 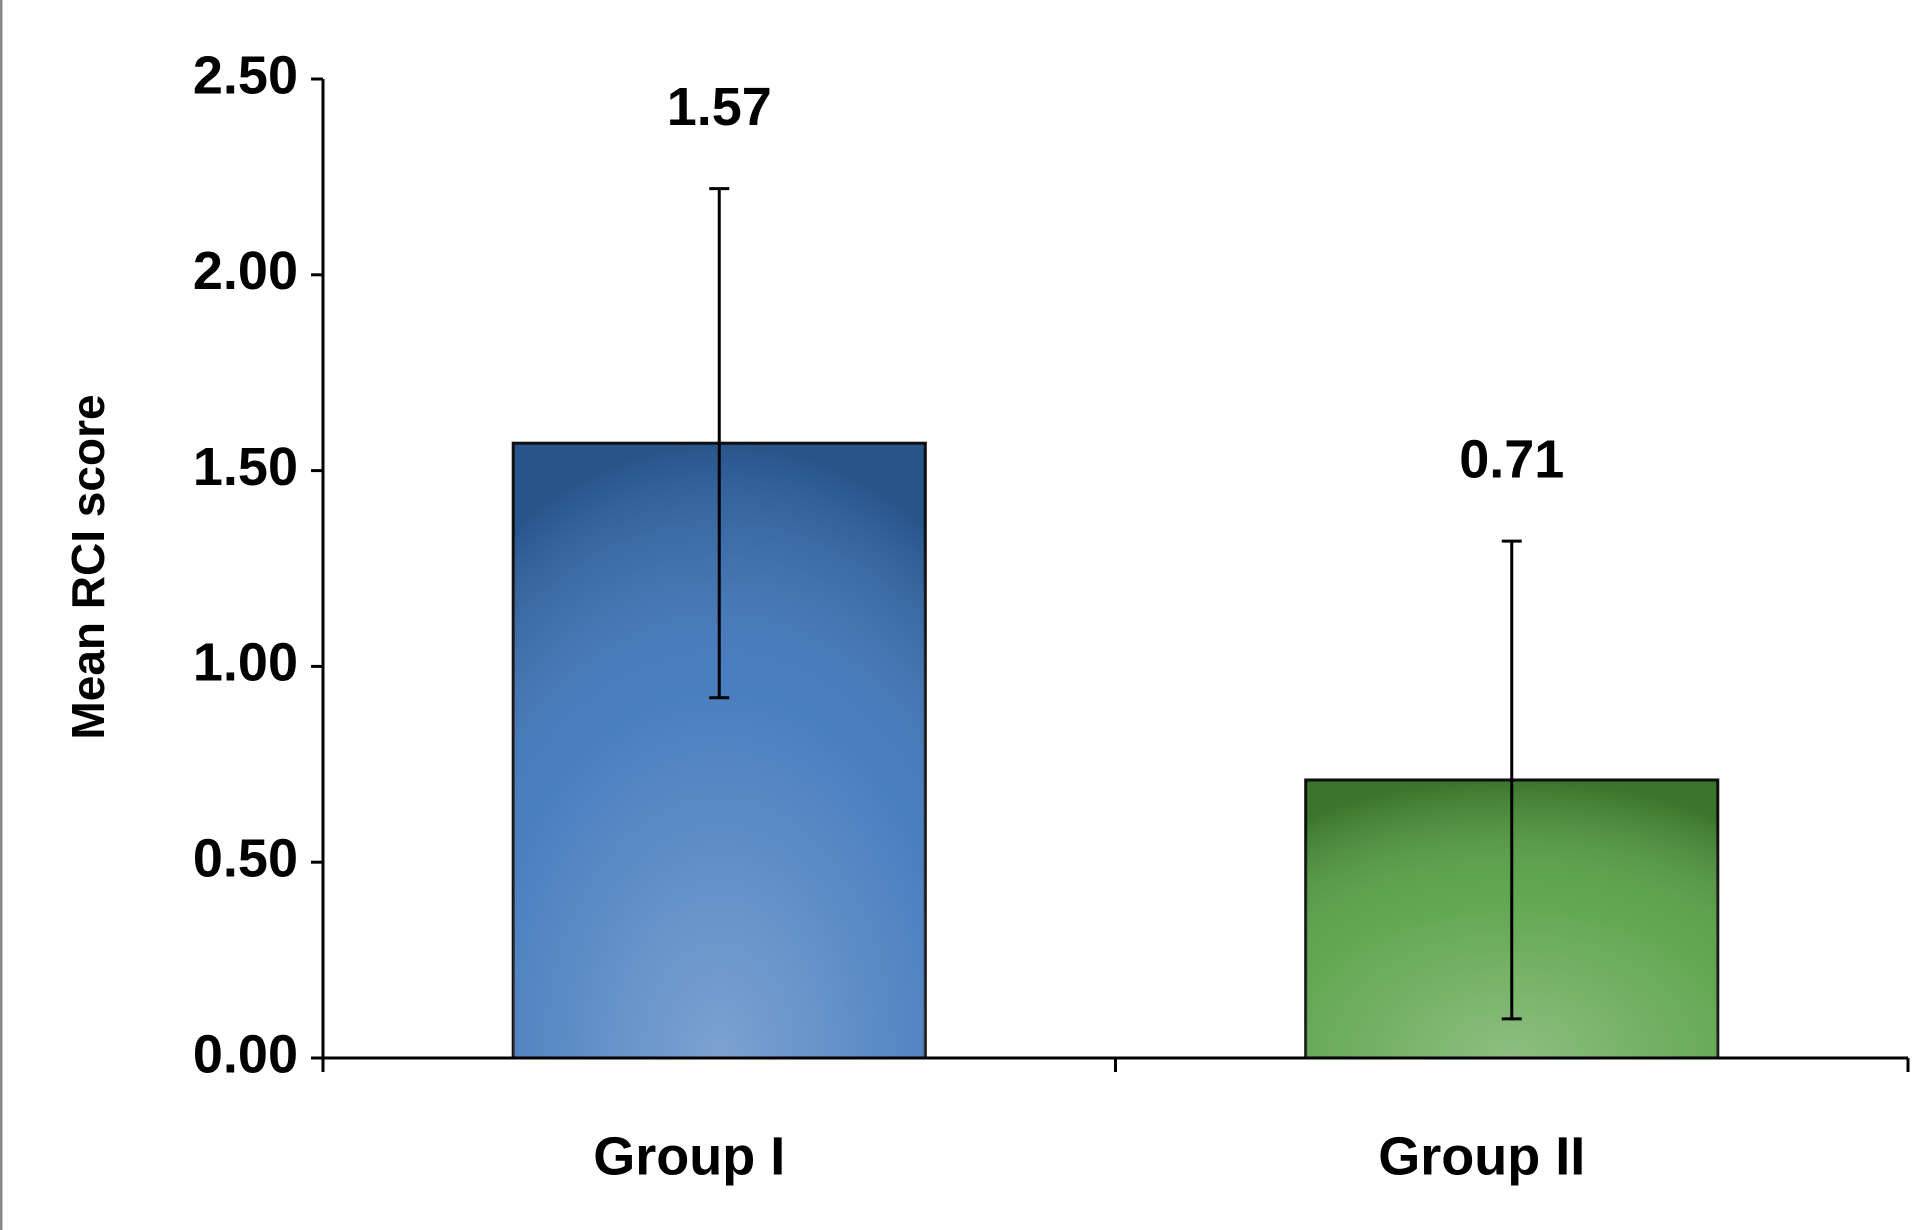 What do you see at coordinates (88, 566) in the screenshot?
I see `y-axis-title: Mean RCI score` at bounding box center [88, 566].